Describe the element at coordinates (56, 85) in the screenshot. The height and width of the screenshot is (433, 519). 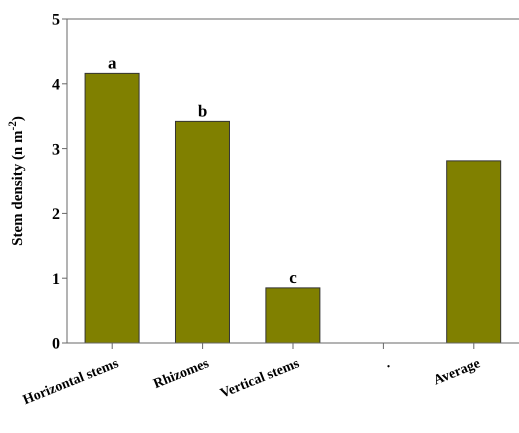
I see `y-tick-label: 4` at that location.